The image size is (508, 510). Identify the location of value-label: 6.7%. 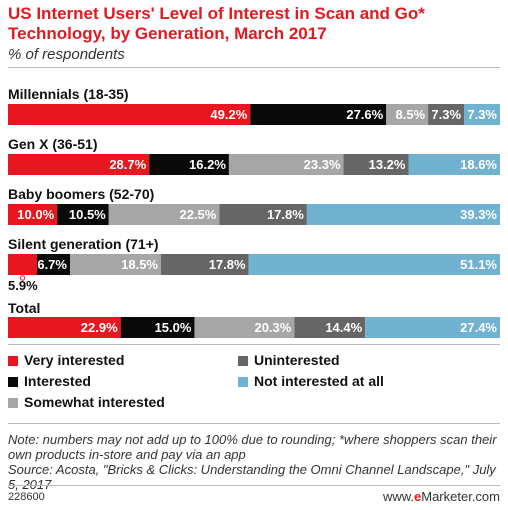
(52, 264).